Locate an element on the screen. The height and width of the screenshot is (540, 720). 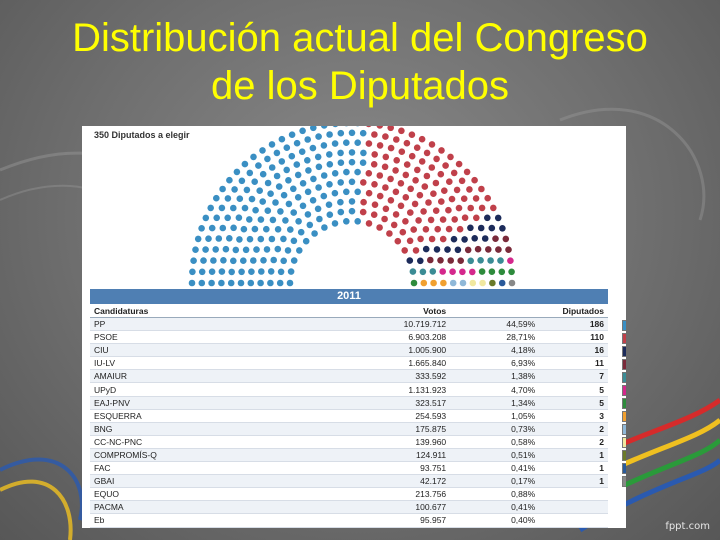
cell-votes: 254.593 is located at coordinates (380, 416).